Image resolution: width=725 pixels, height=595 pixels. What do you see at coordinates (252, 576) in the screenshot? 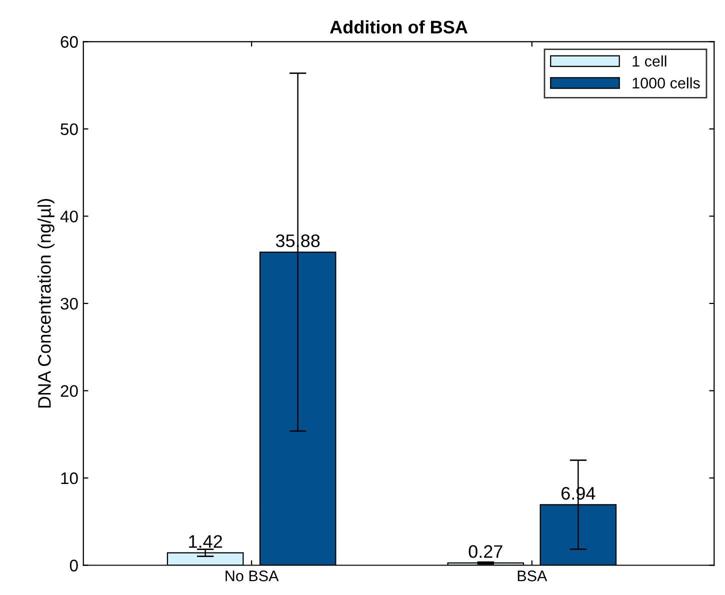
I see `x-tick-label: No BSA` at bounding box center [252, 576].